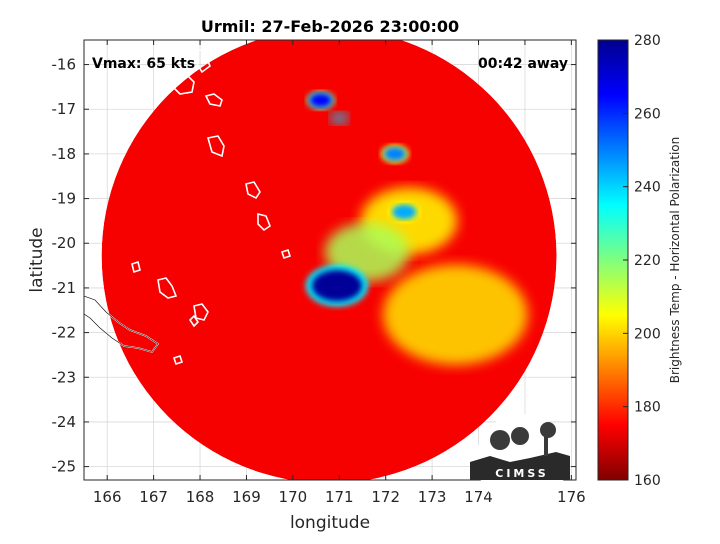 The height and width of the screenshot is (544, 720). I want to click on y-tick-label-5: -21, so click(64, 288).